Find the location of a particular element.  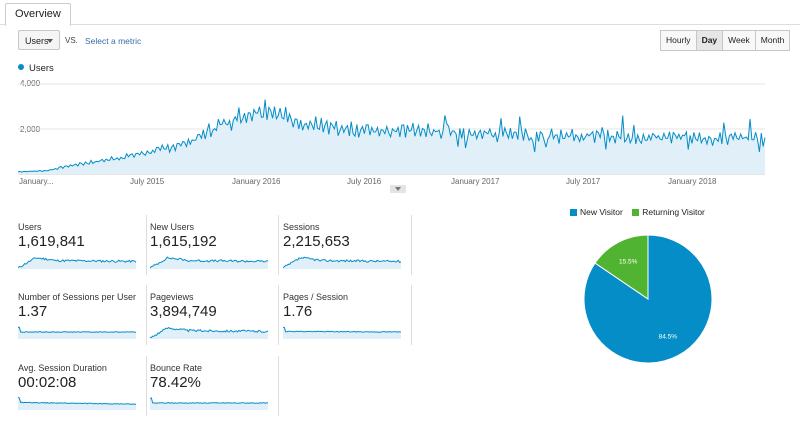

metric-value: 1,619,841 is located at coordinates (51, 241).